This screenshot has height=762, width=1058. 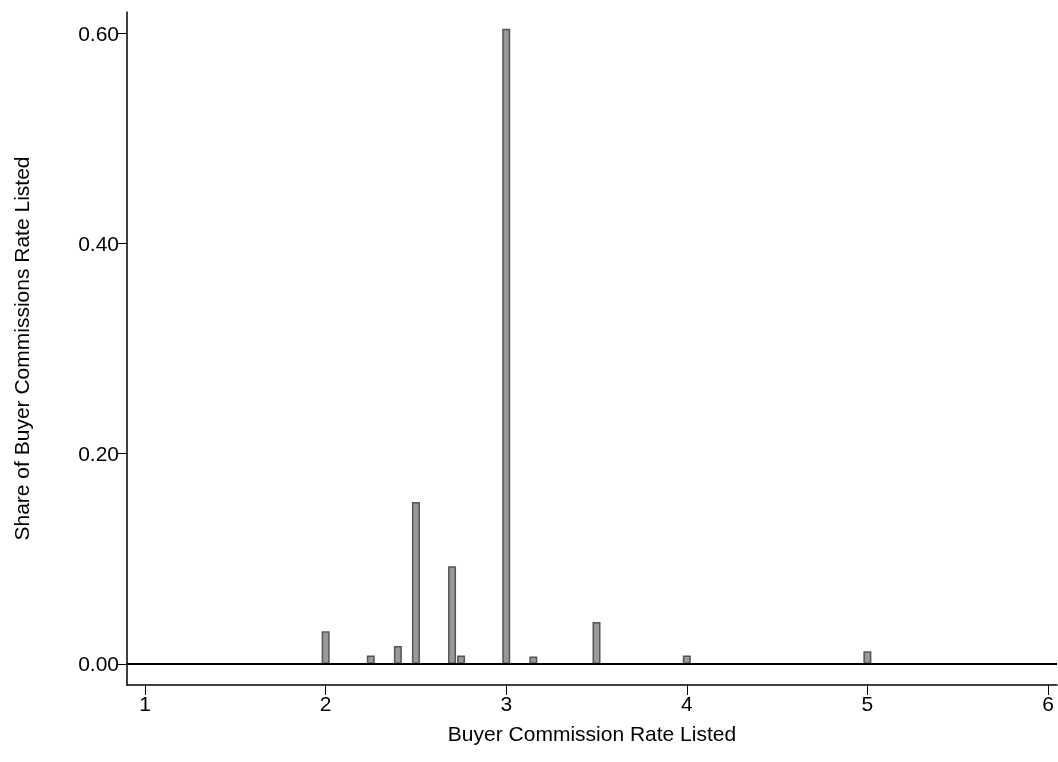 I want to click on y-axis-title: Share of Buyer Commissions Rate Listed, so click(x=21, y=348).